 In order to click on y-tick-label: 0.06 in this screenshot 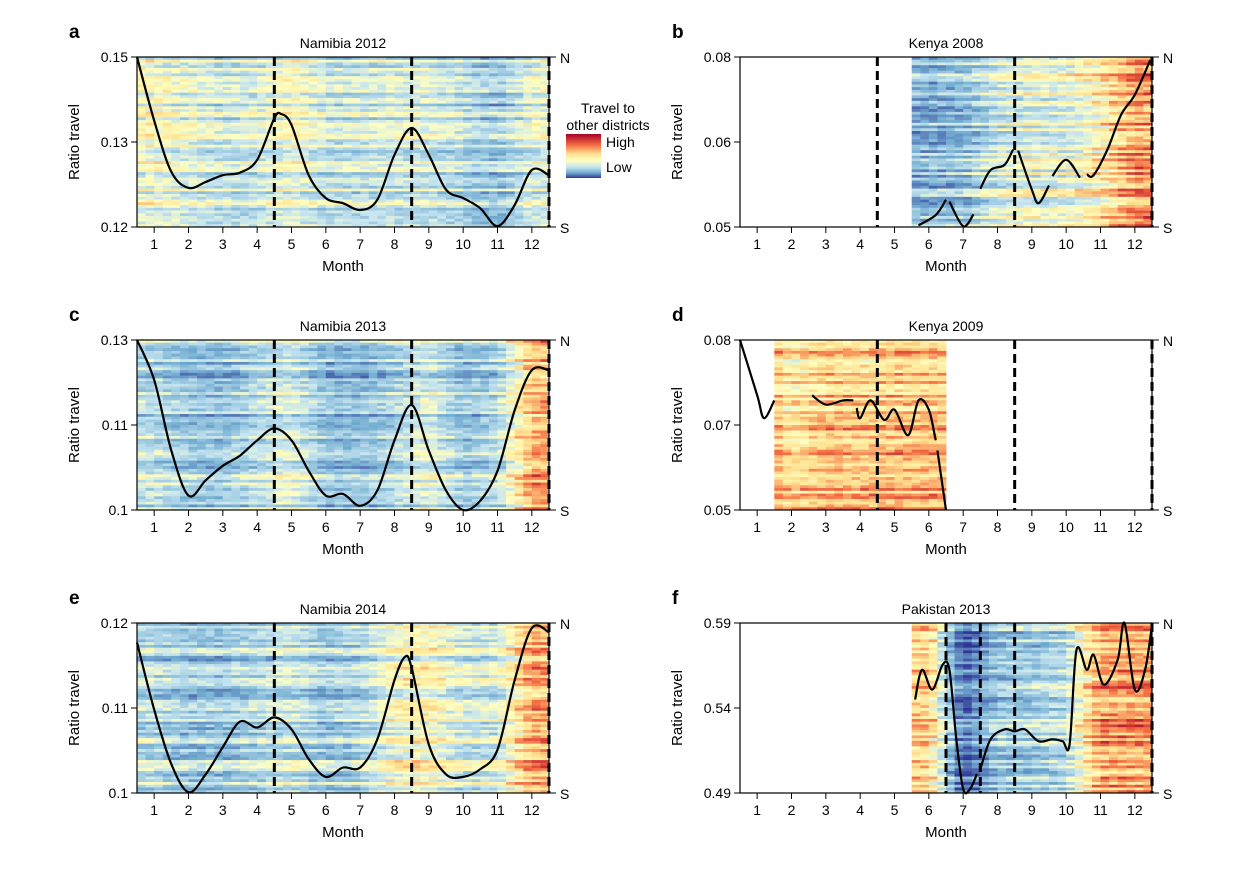, I will do `click(717, 142)`.